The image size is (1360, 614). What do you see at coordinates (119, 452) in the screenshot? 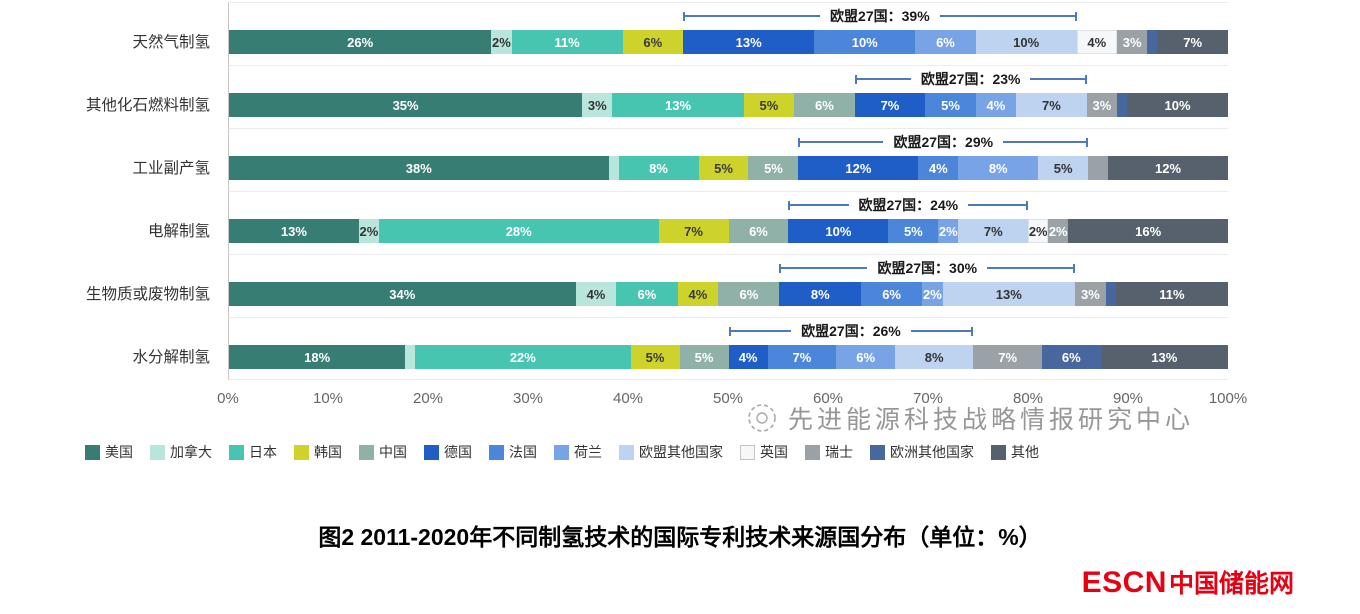
I see `legend-label: 美国` at bounding box center [119, 452].